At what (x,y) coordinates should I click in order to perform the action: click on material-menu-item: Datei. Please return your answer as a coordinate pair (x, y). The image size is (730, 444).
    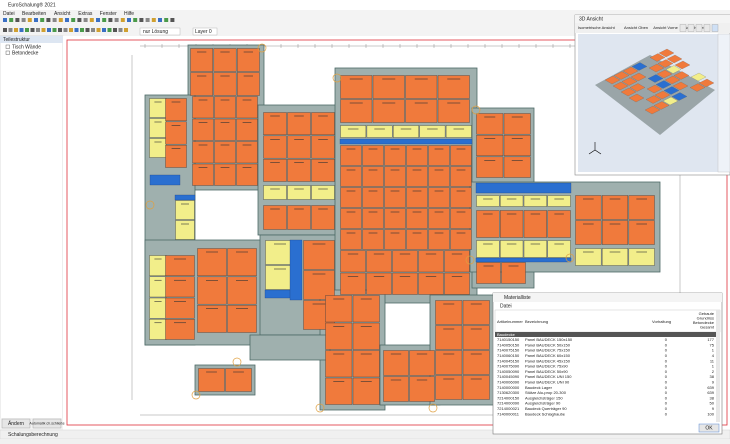
    Looking at the image, I should click on (506, 306).